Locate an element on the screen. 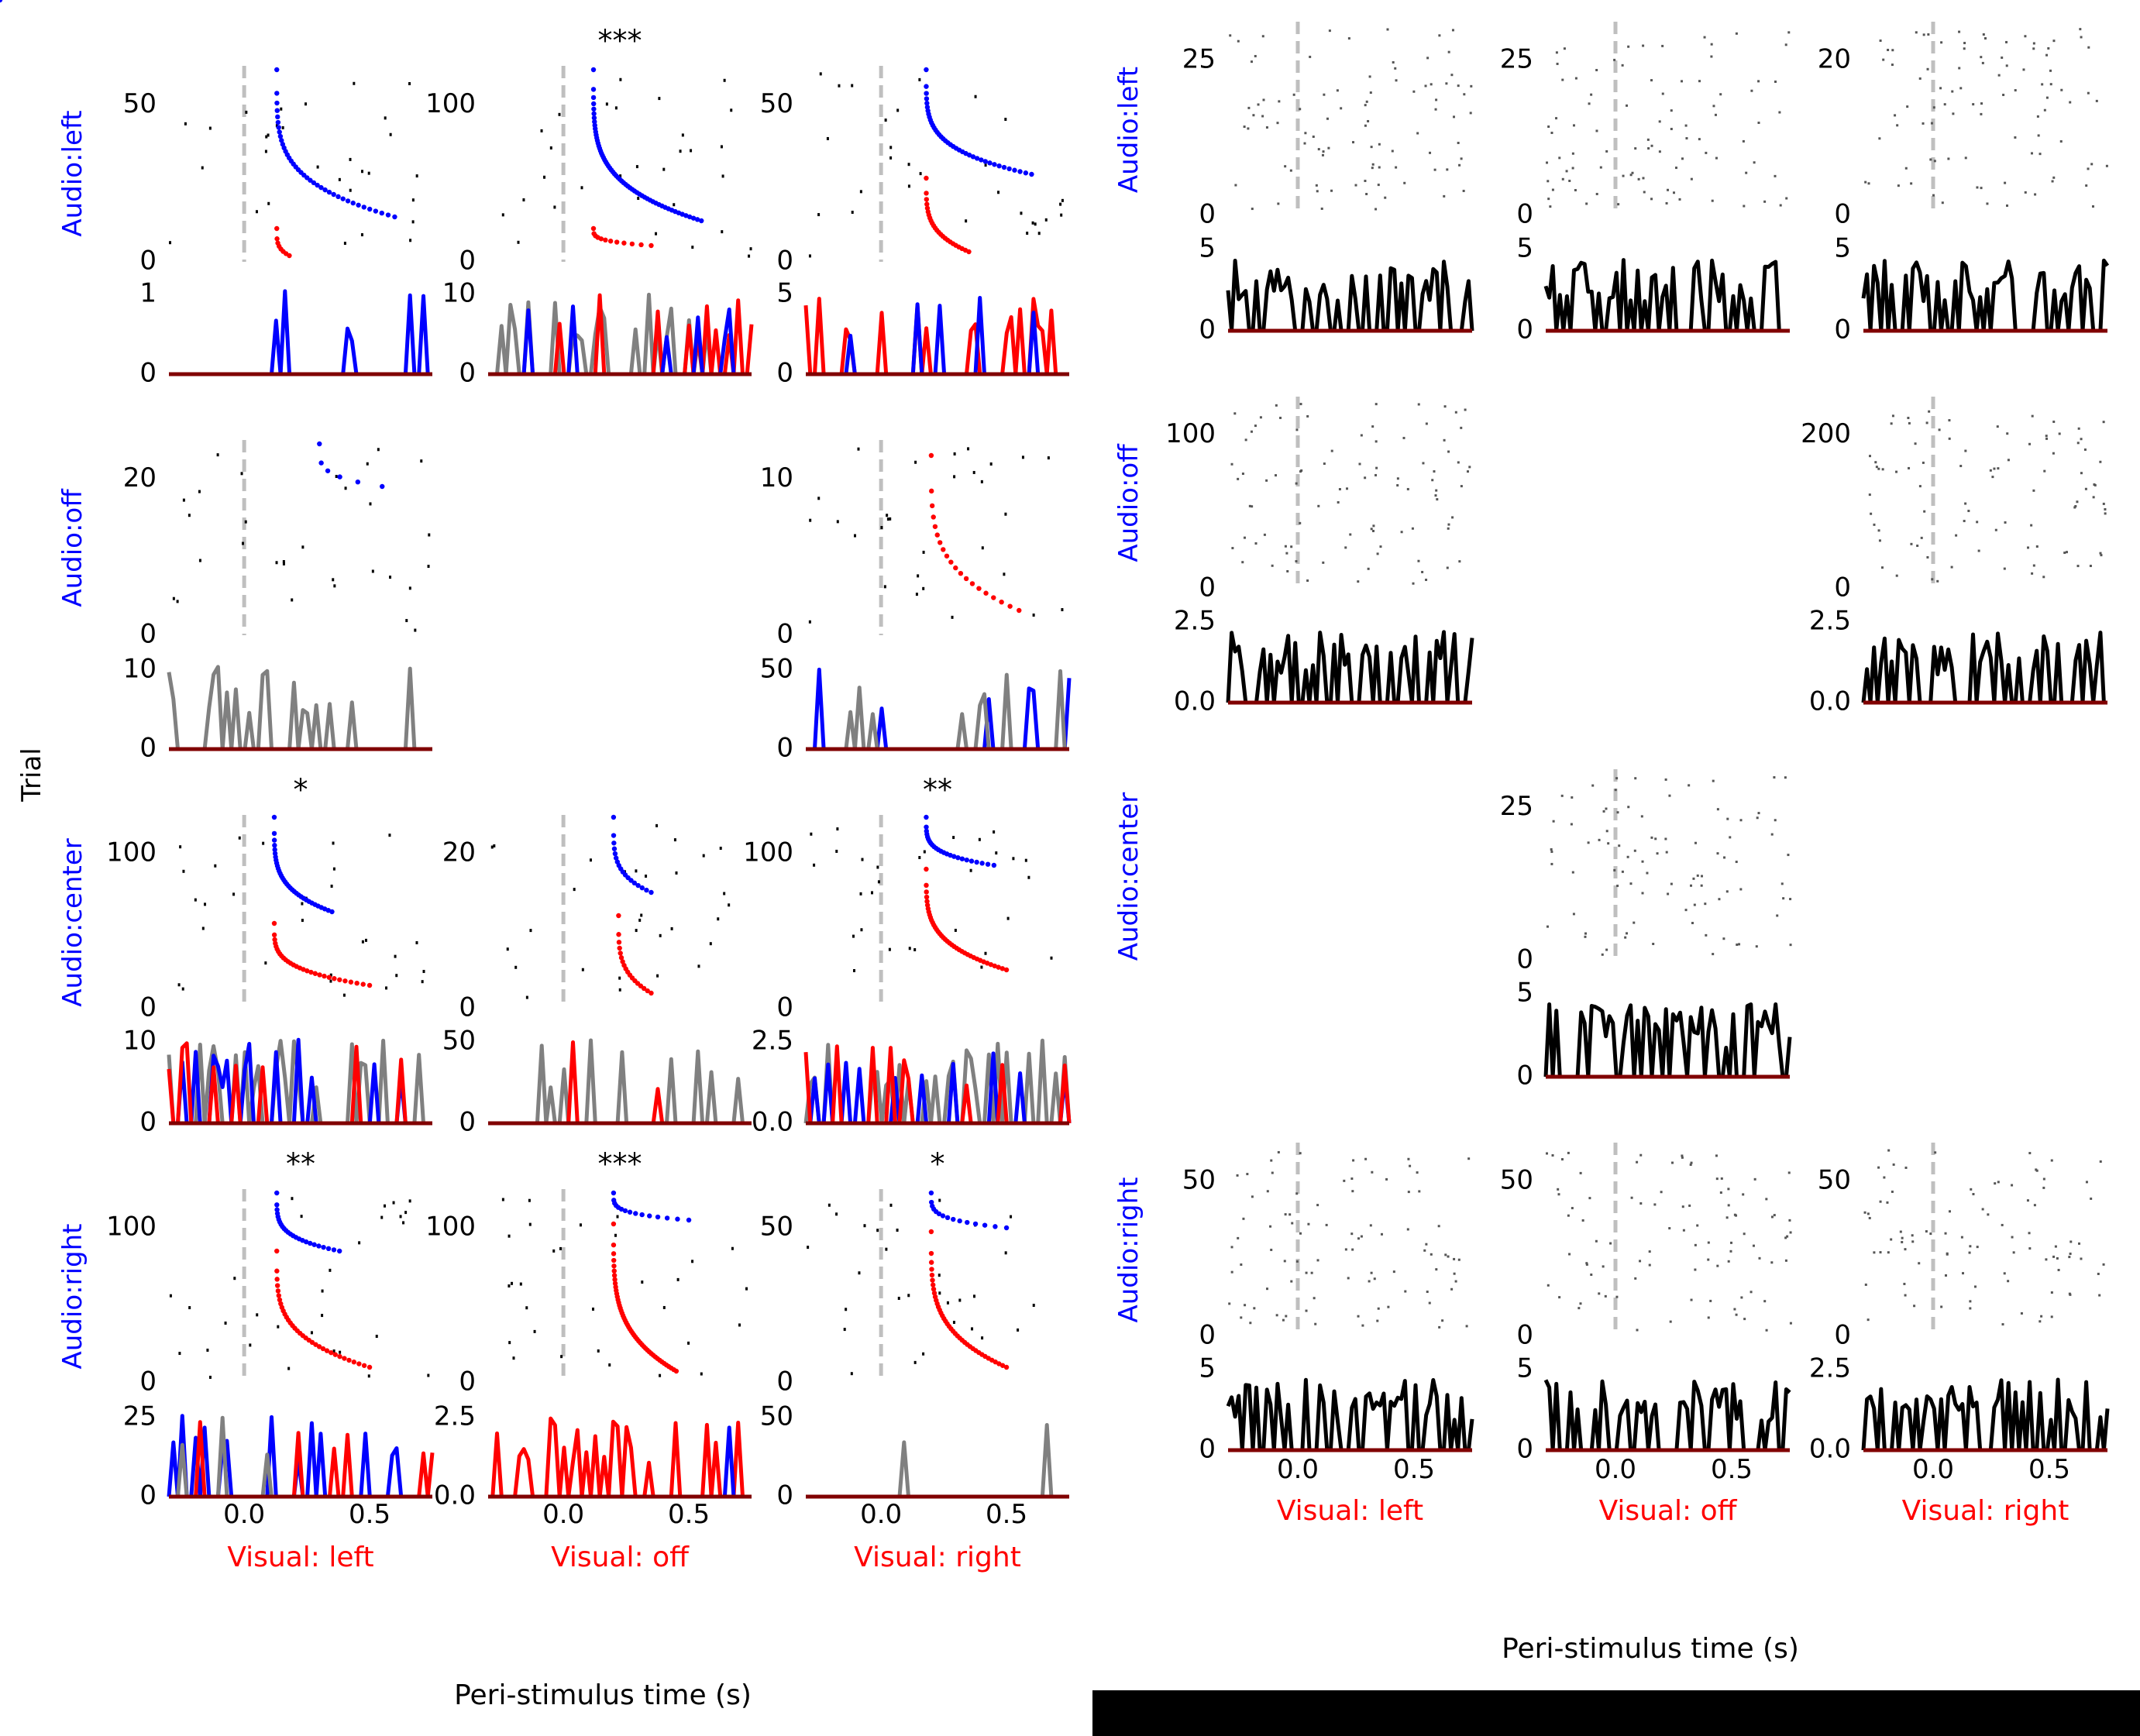 The height and width of the screenshot is (1736, 2140). raster-ytick-label: 0 is located at coordinates (1207, 214).